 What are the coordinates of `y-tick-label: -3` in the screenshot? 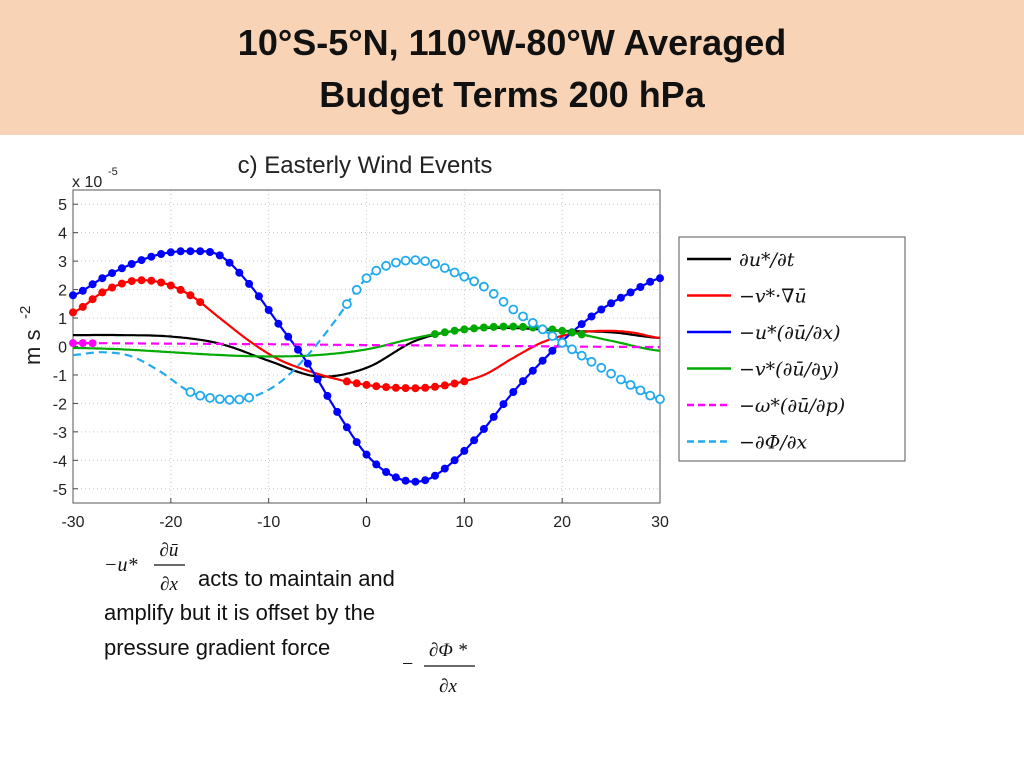 It's located at (60, 433).